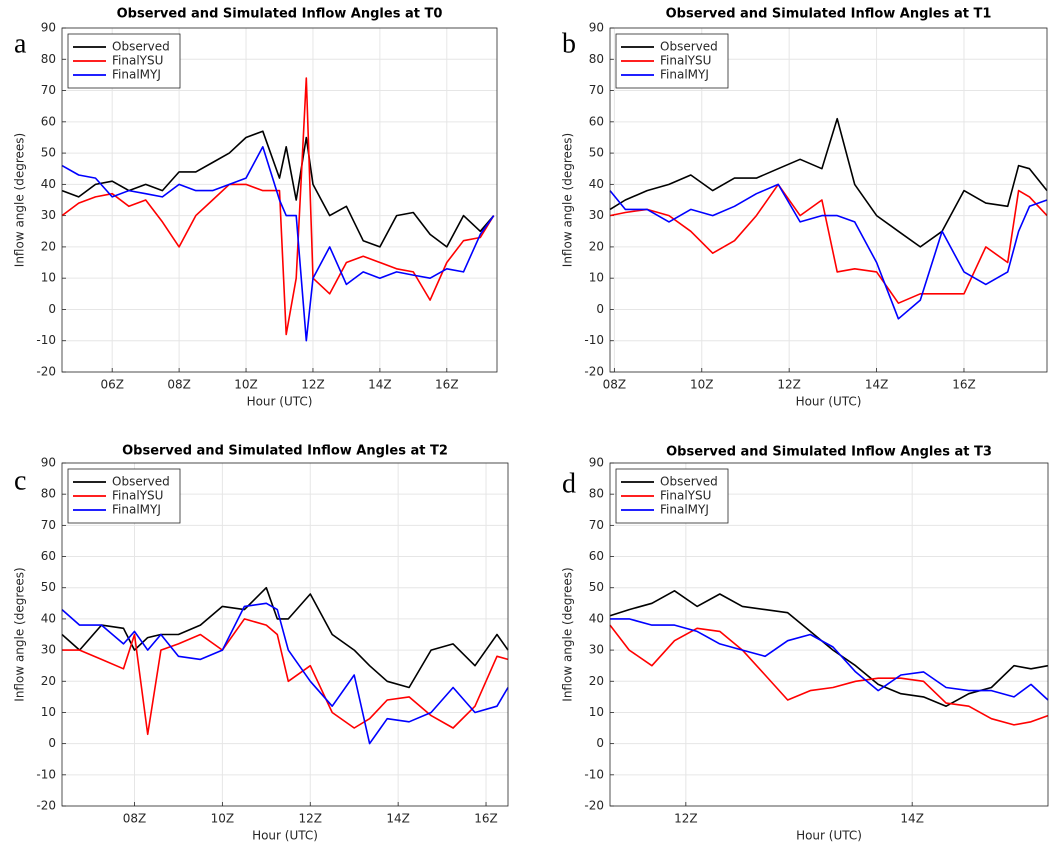 This screenshot has height=849, width=1051. I want to click on panel-label: a, so click(20, 43).